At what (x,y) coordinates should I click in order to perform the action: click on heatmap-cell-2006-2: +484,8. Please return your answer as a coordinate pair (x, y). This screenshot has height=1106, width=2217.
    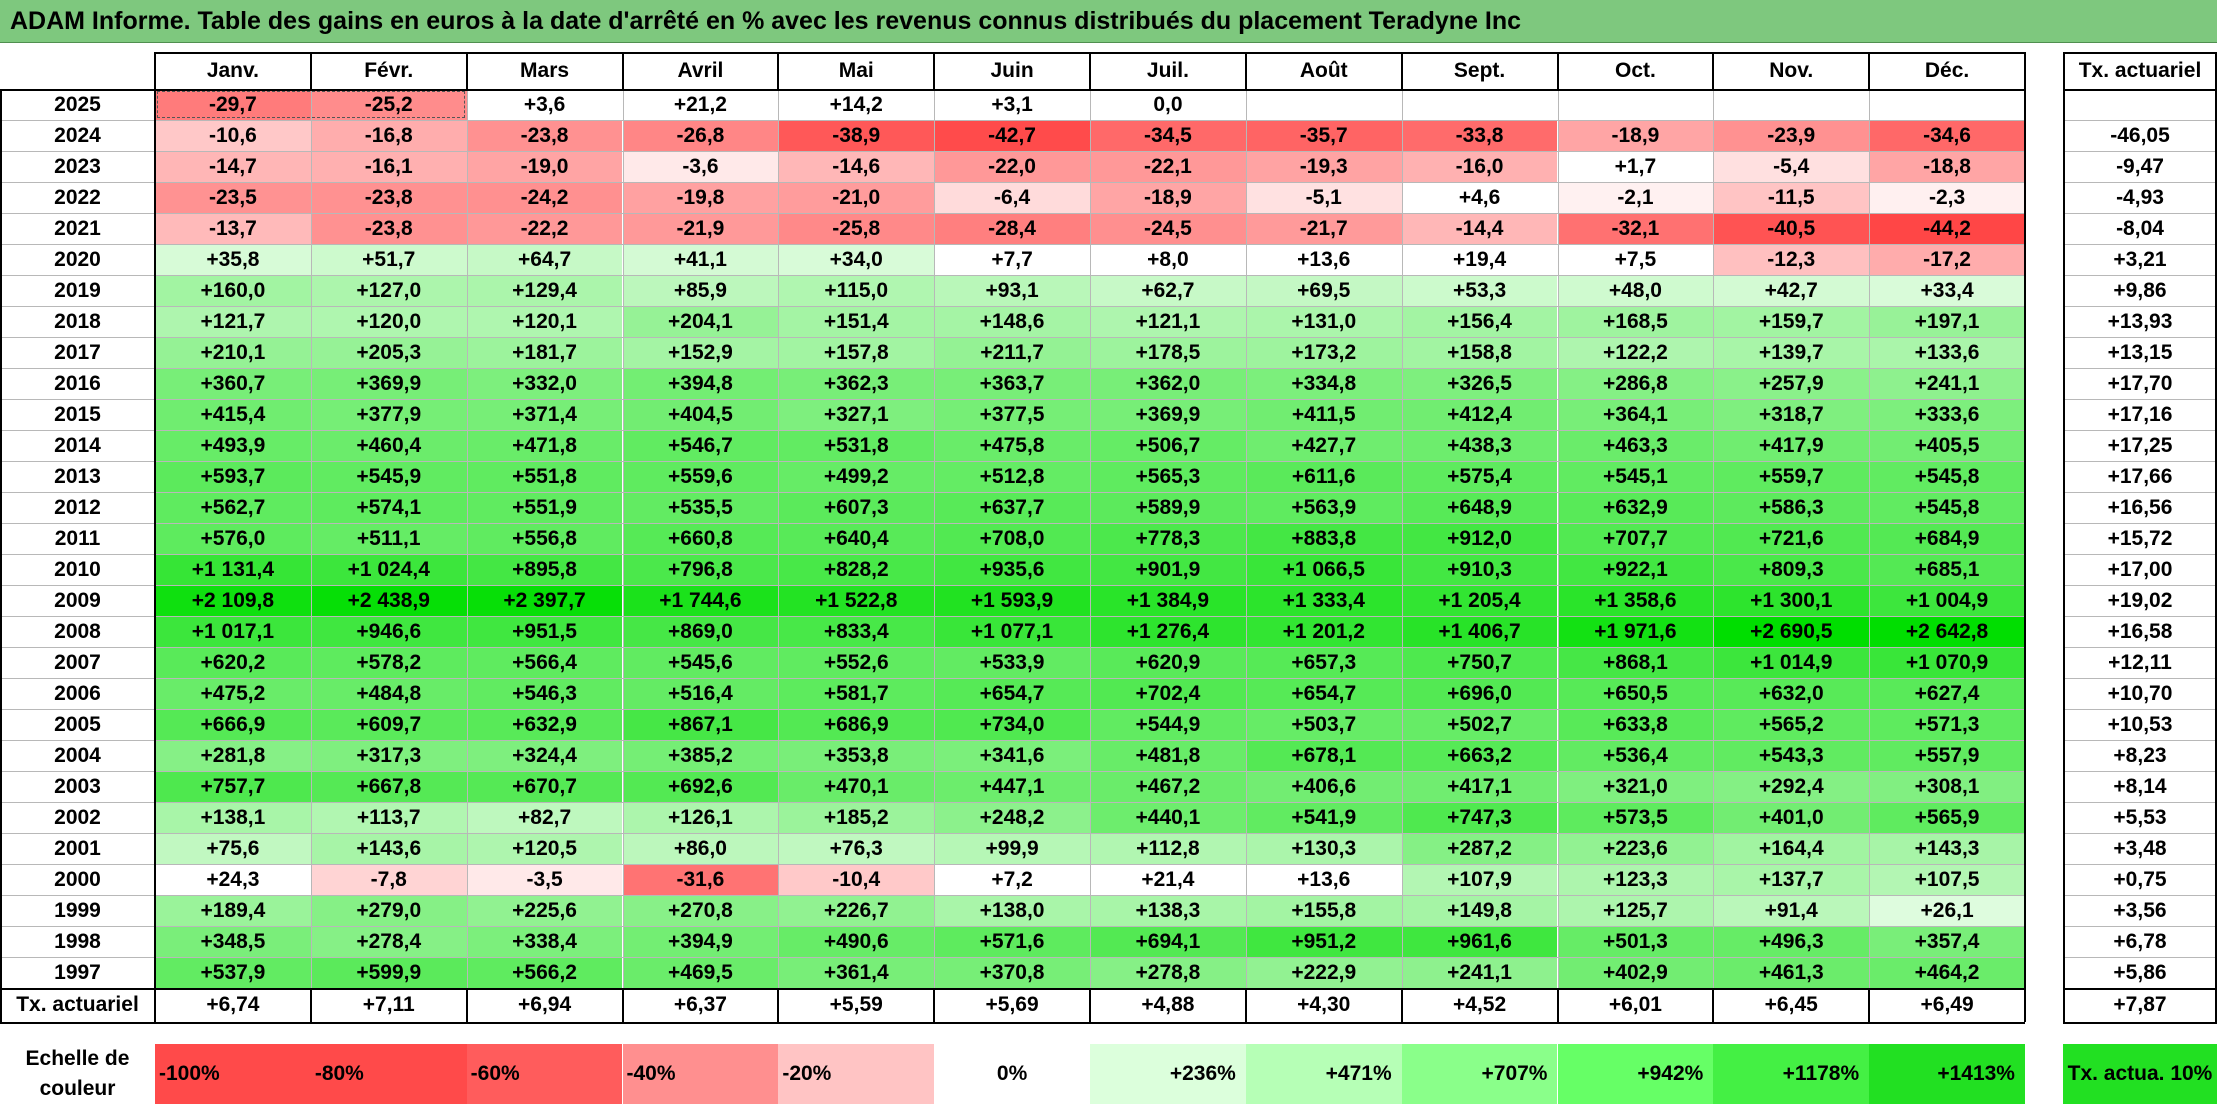
    Looking at the image, I should click on (388, 693).